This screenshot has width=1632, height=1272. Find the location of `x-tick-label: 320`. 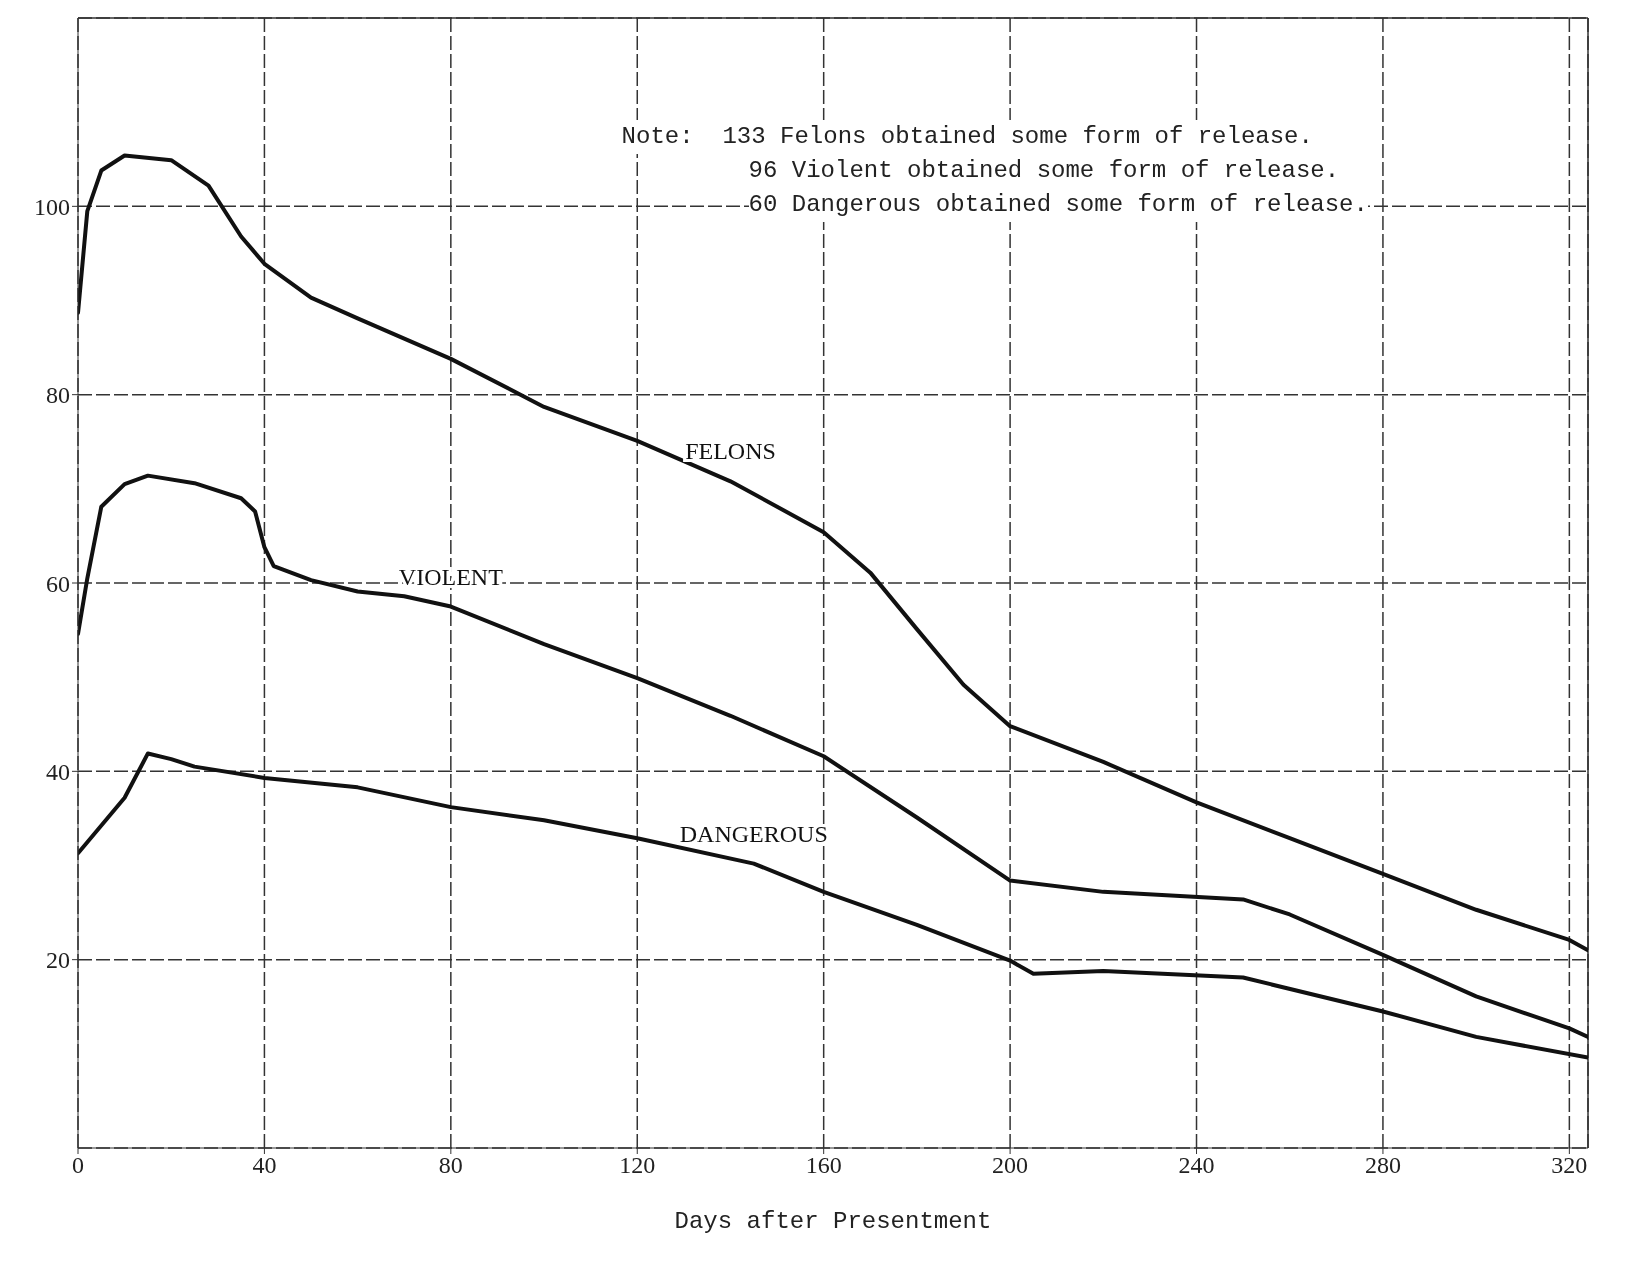

x-tick-label: 320 is located at coordinates (1569, 1165).